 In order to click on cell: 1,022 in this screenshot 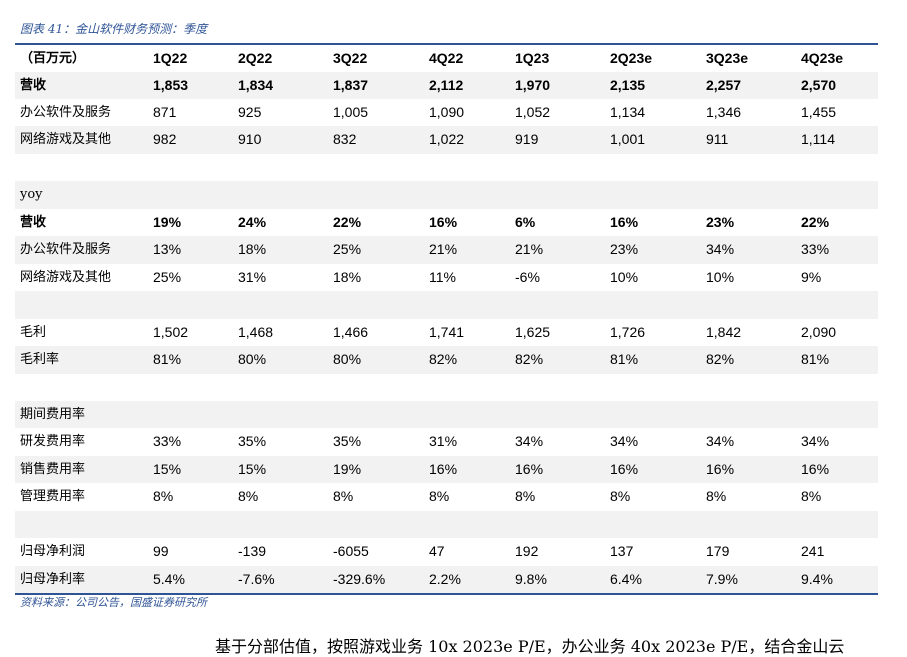, I will do `click(447, 139)`.